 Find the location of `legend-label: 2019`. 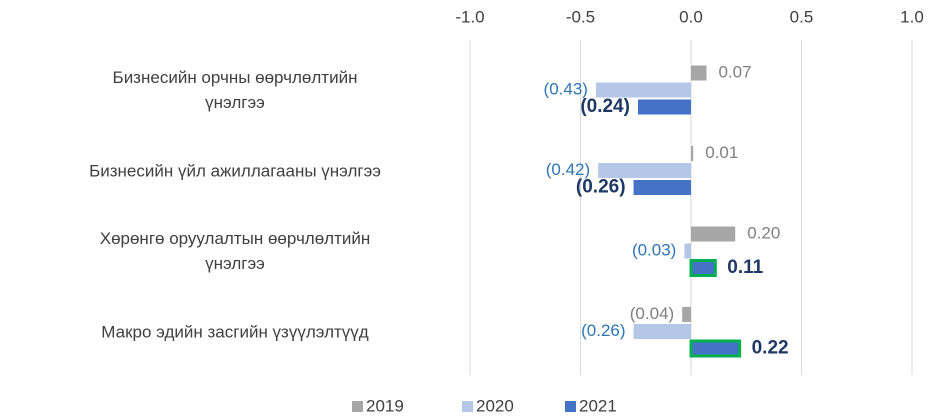

legend-label: 2019 is located at coordinates (385, 405).